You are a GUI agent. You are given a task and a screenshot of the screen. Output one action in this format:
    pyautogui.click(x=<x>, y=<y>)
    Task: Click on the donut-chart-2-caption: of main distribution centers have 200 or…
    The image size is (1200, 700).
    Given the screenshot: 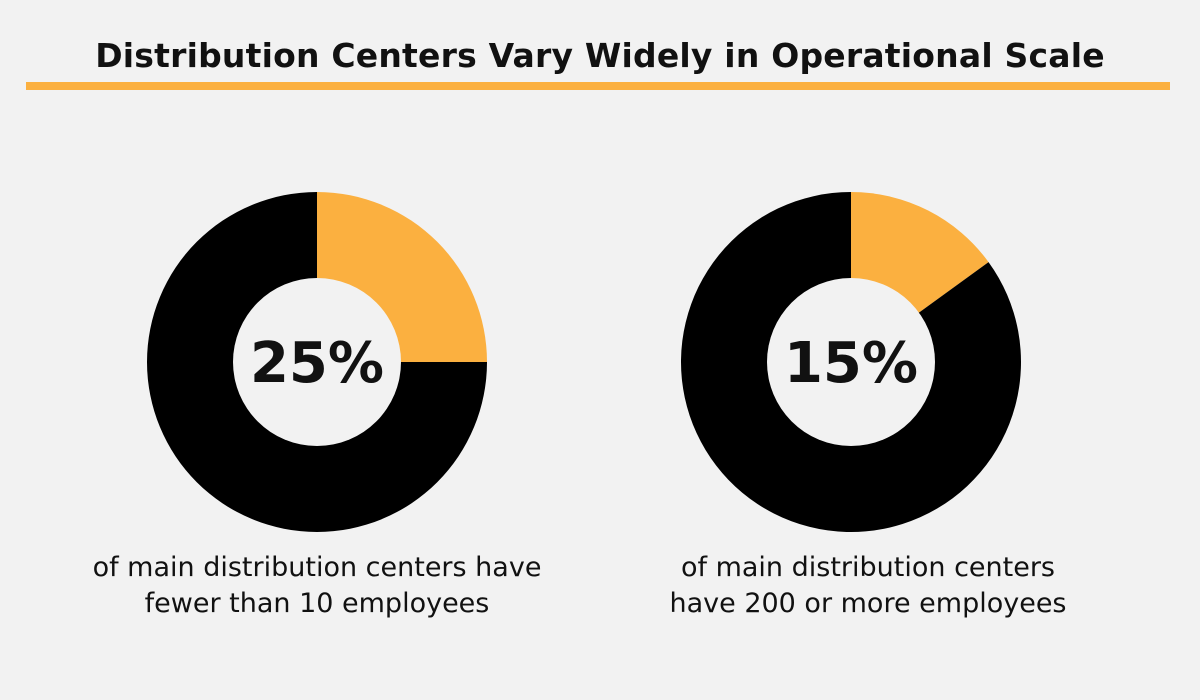 What is the action you would take?
    pyautogui.click(x=868, y=586)
    